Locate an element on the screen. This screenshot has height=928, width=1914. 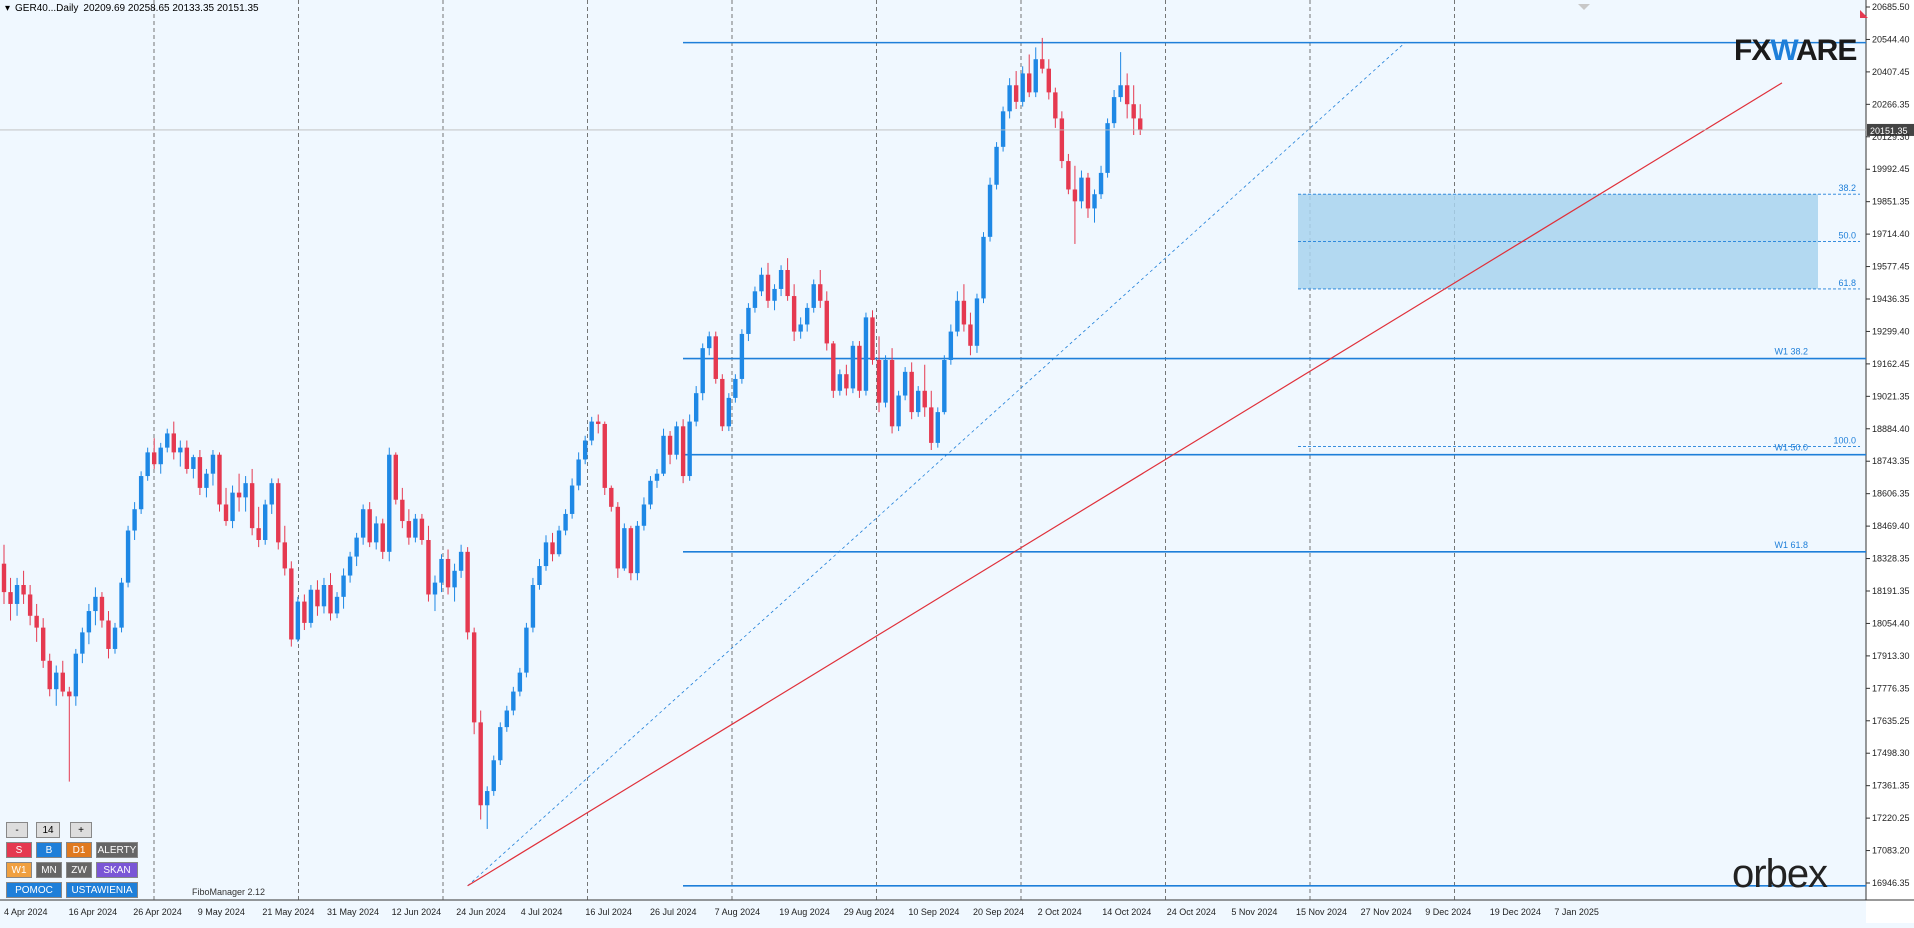
alerts-button: ALERTY is located at coordinates (117, 850).